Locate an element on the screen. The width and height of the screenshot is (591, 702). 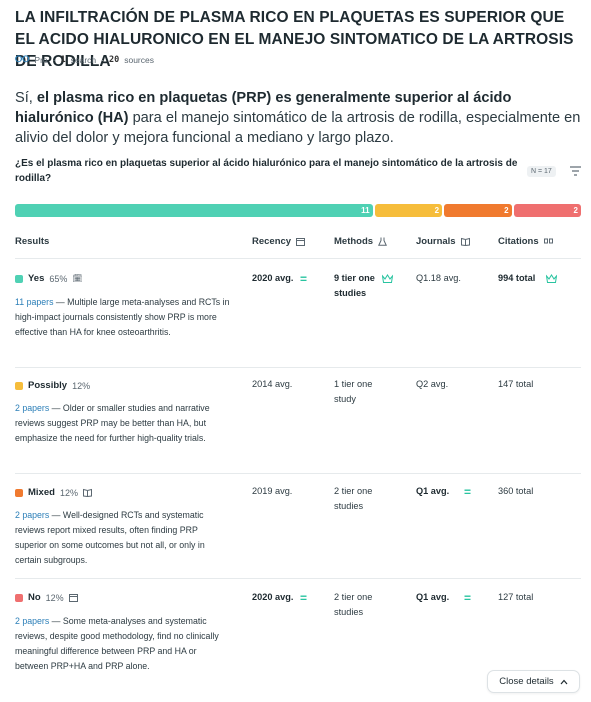
column-journals: Journals is located at coordinates (443, 241).